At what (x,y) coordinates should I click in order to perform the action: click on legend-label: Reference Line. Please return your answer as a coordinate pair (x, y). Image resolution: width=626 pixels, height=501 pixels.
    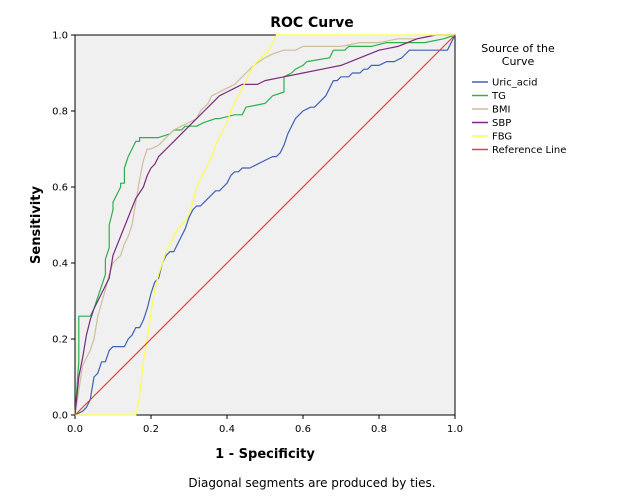
    Looking at the image, I should click on (529, 150).